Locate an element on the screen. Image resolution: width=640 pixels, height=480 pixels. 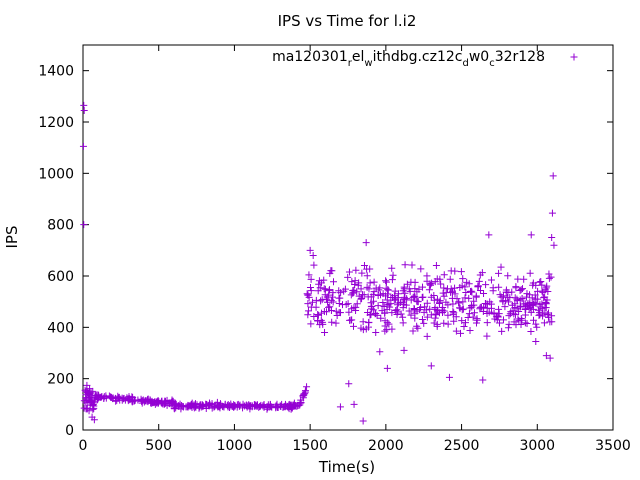
legend-label: ma120301relwithdbg.cz12cdw0c32r128 is located at coordinates (408, 59).